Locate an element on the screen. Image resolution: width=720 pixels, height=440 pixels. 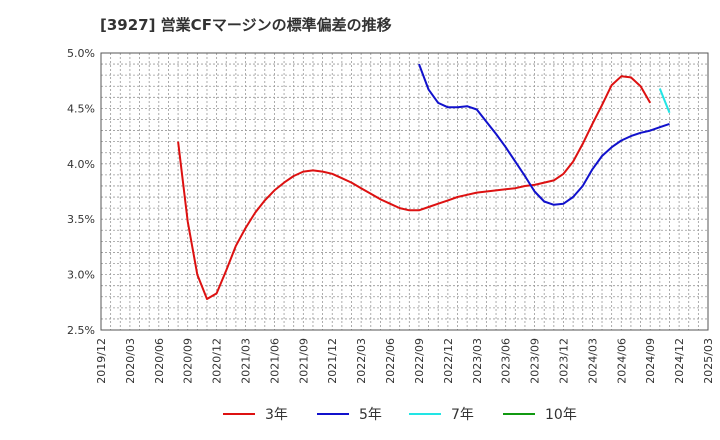
series-line-5年 is located at coordinates (544, 134).